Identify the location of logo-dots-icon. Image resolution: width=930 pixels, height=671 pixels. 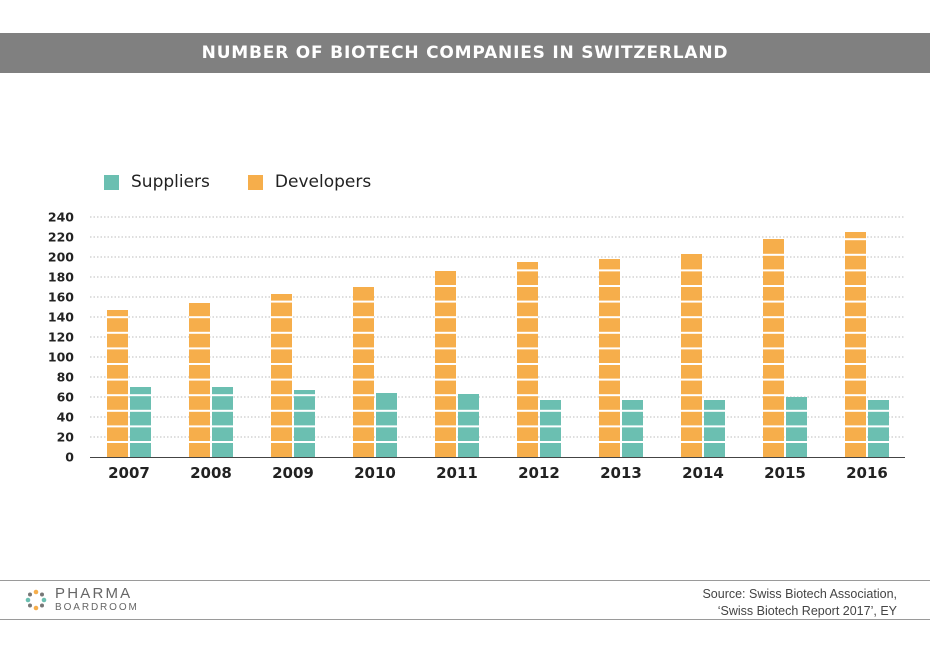
(36, 599).